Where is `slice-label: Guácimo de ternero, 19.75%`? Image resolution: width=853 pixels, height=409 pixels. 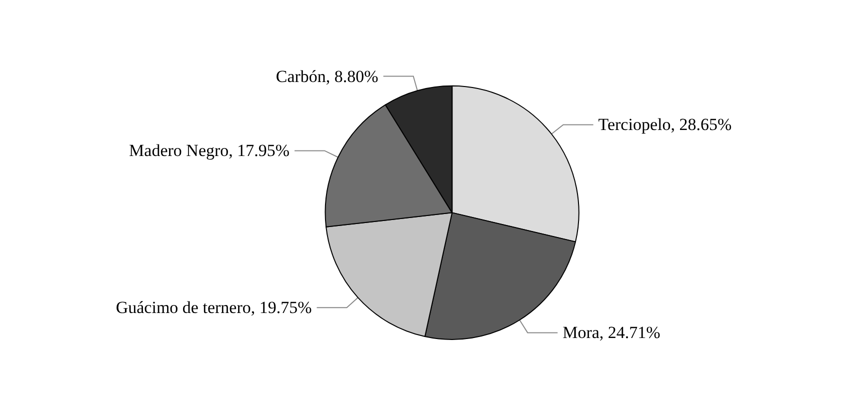 slice-label: Guácimo de ternero, 19.75% is located at coordinates (214, 308).